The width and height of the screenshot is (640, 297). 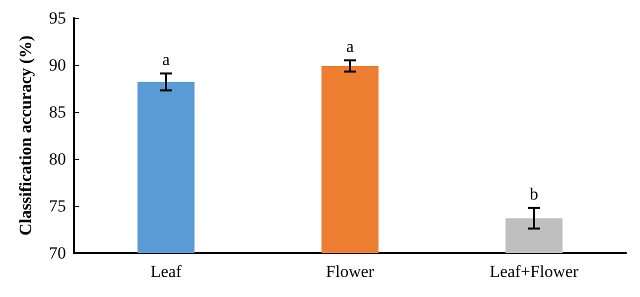 I want to click on x-tick-label: Leaf, so click(x=166, y=271).